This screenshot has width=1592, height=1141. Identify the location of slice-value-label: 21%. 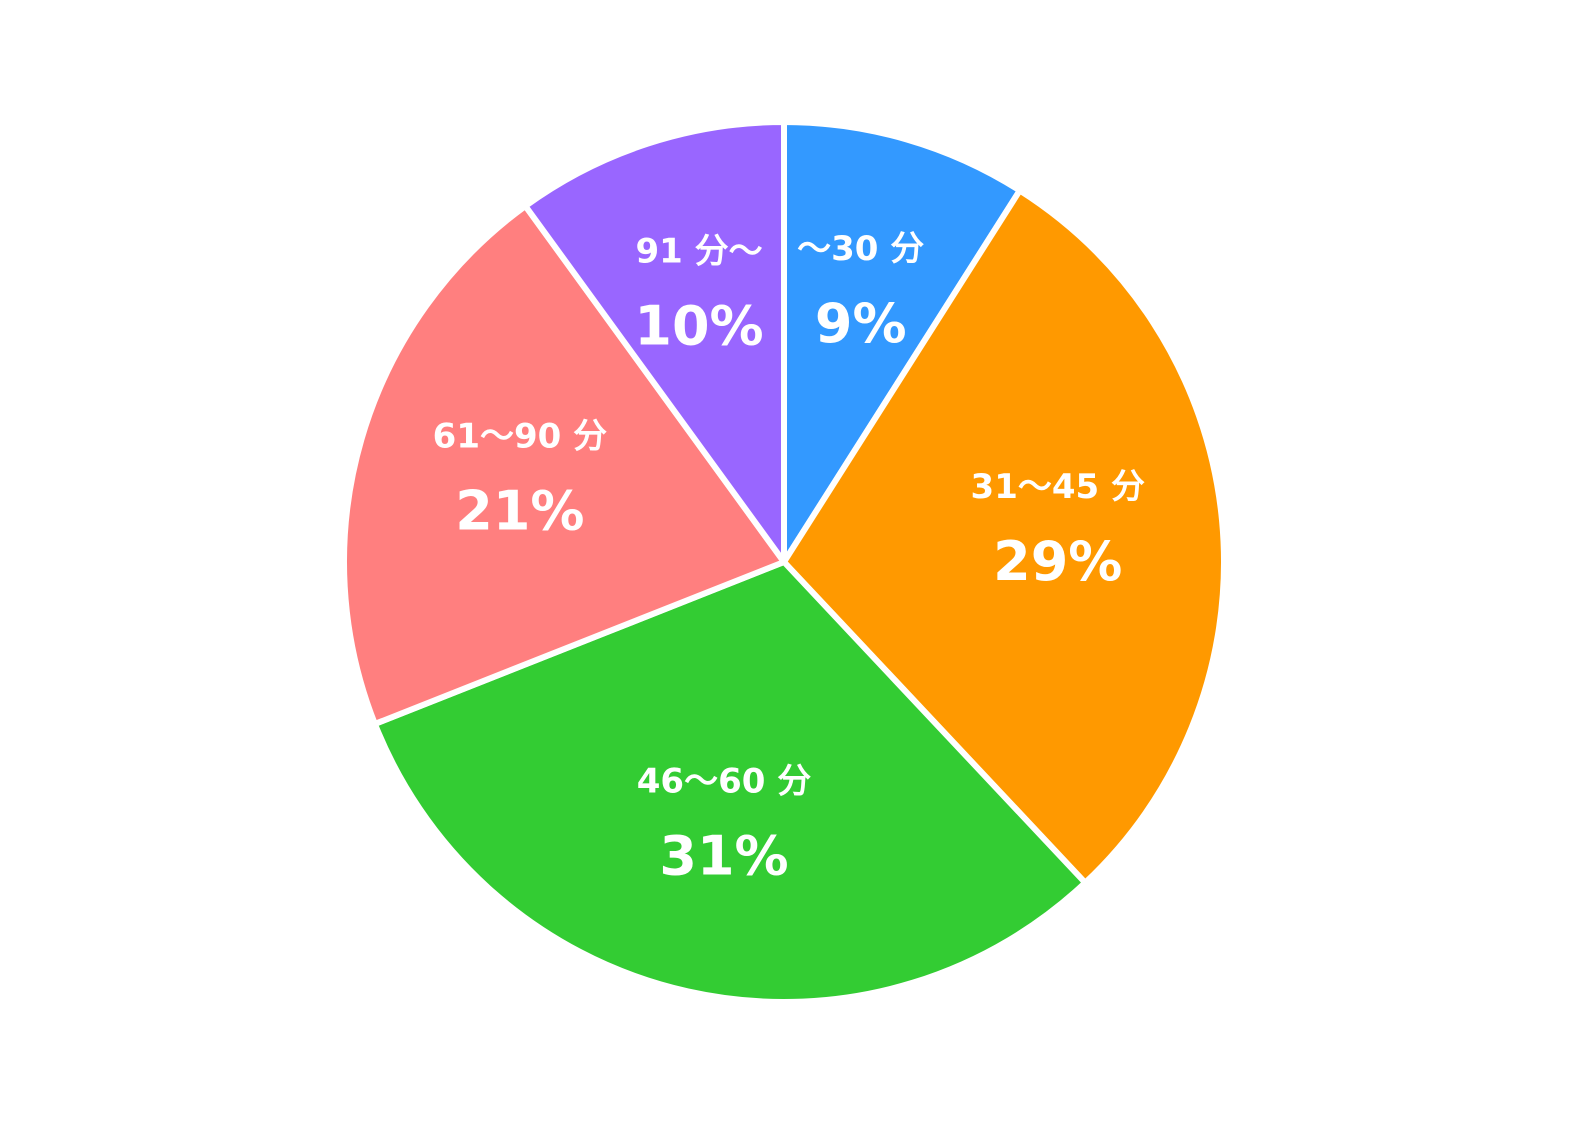
(519, 510).